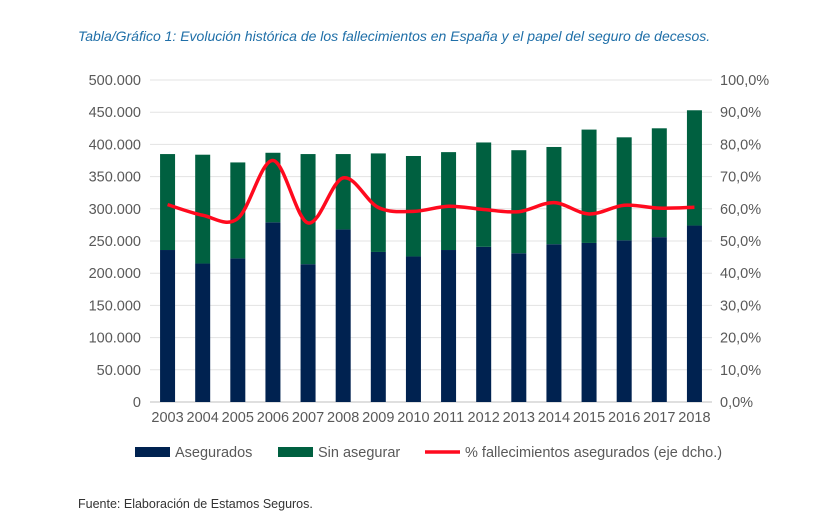 The height and width of the screenshot is (525, 837). What do you see at coordinates (273, 418) in the screenshot?
I see `x-tick-label: 2006` at bounding box center [273, 418].